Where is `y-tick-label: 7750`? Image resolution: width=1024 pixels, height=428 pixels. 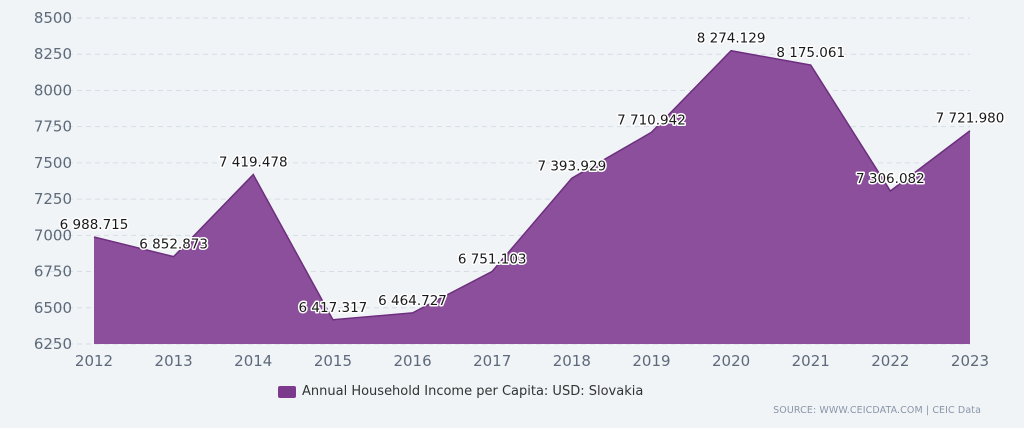
y-tick-label: 7750 is located at coordinates (53, 127).